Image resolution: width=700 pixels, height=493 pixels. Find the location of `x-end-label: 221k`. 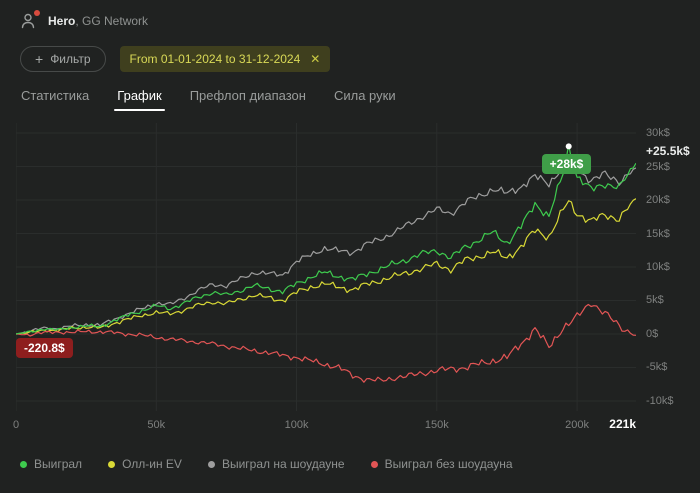

x-end-label: 221k is located at coordinates (622, 424).